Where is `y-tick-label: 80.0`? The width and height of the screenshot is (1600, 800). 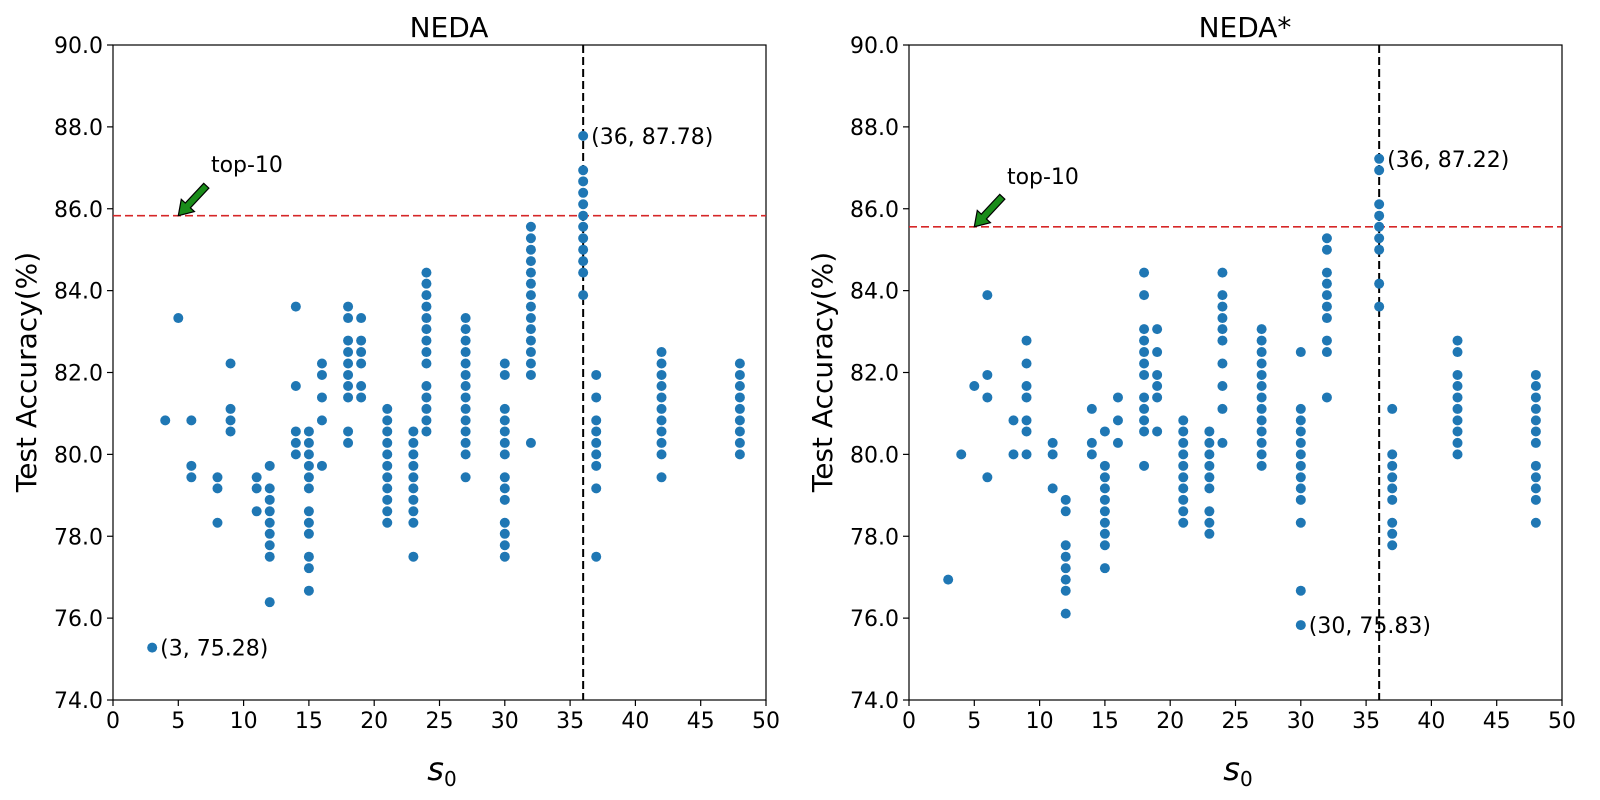 y-tick-label: 80.0 is located at coordinates (874, 455).